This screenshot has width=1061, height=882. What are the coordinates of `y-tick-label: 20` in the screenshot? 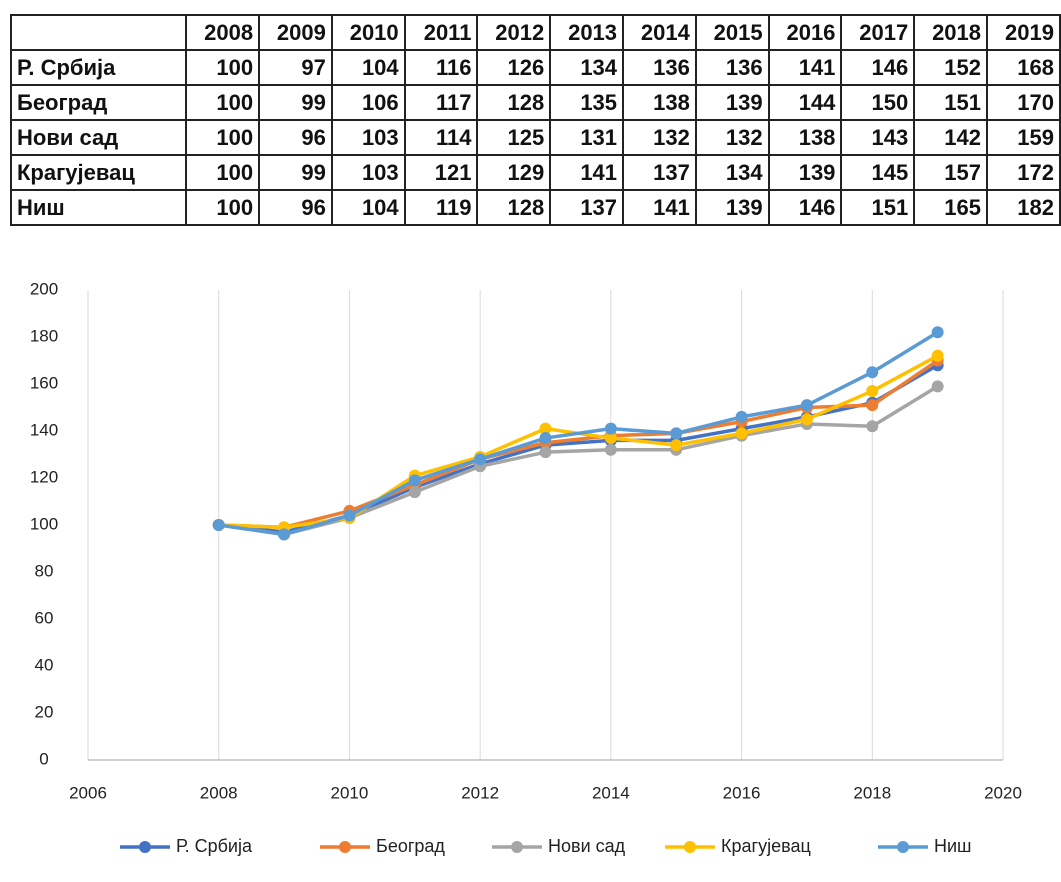 It's located at (44, 711).